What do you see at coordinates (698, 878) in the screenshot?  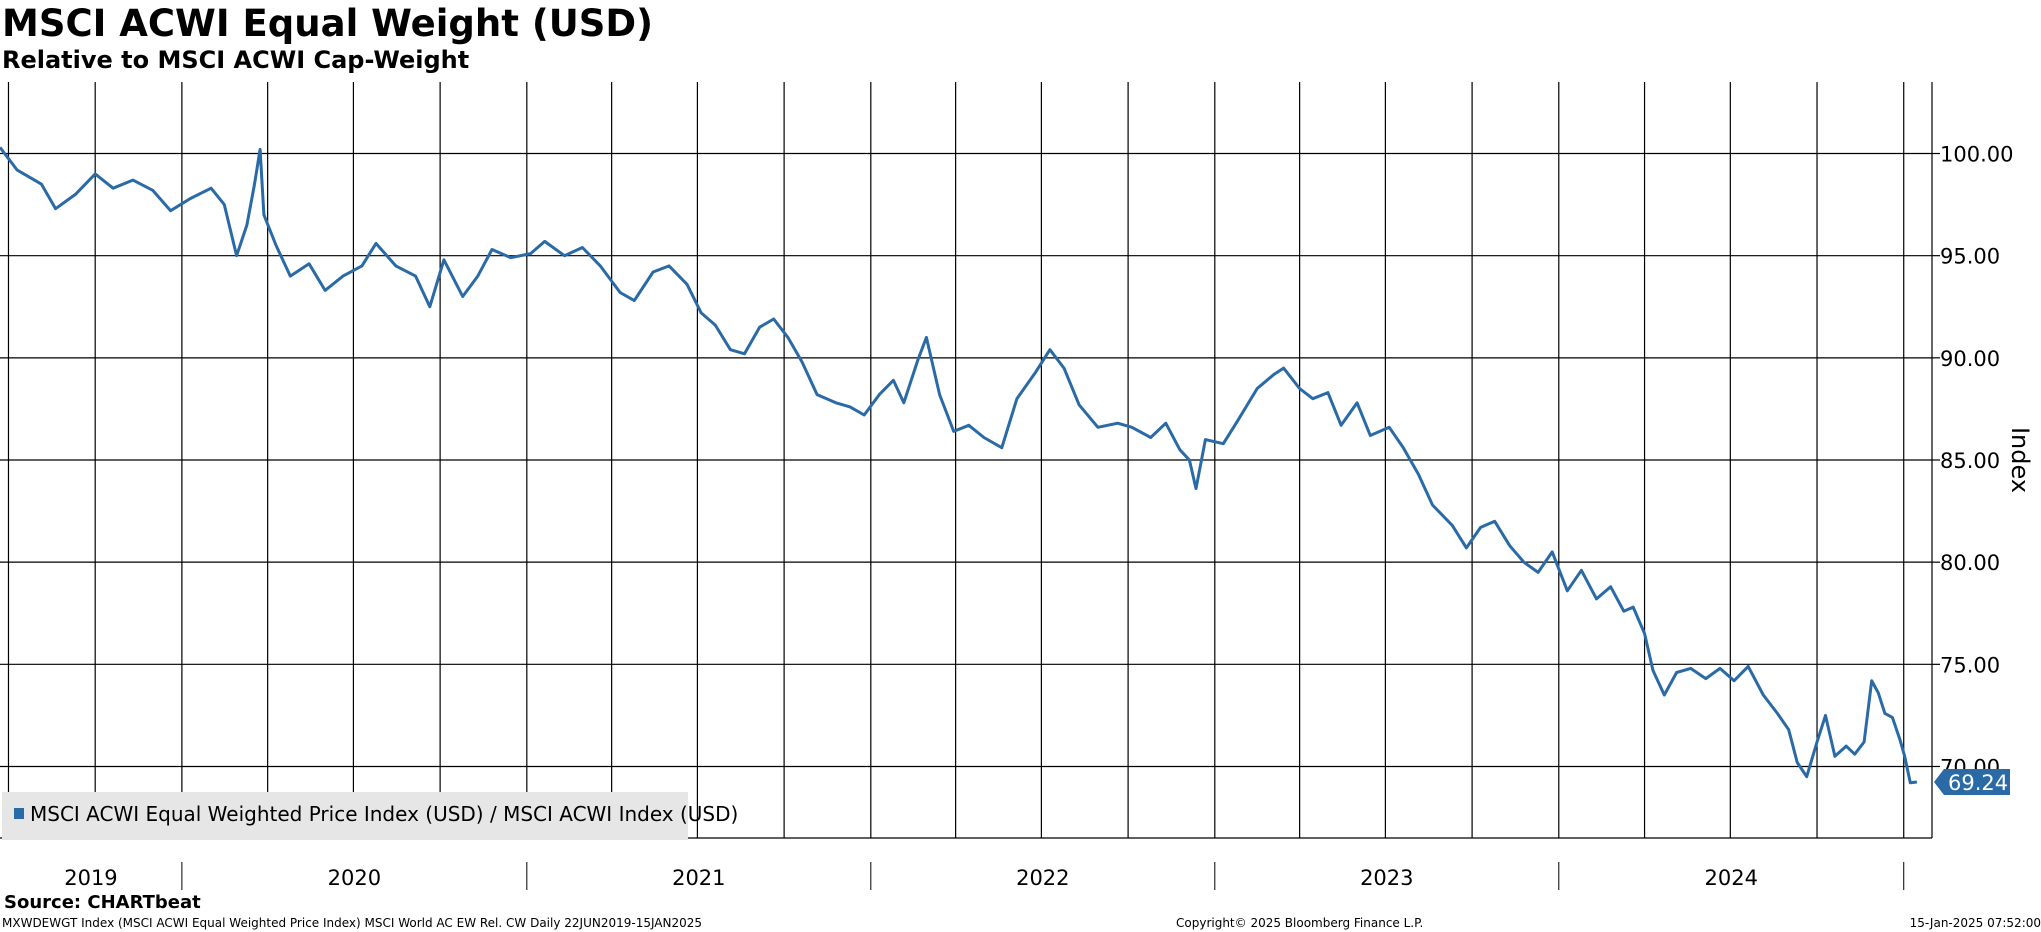 I see `x-tick-label: 2021` at bounding box center [698, 878].